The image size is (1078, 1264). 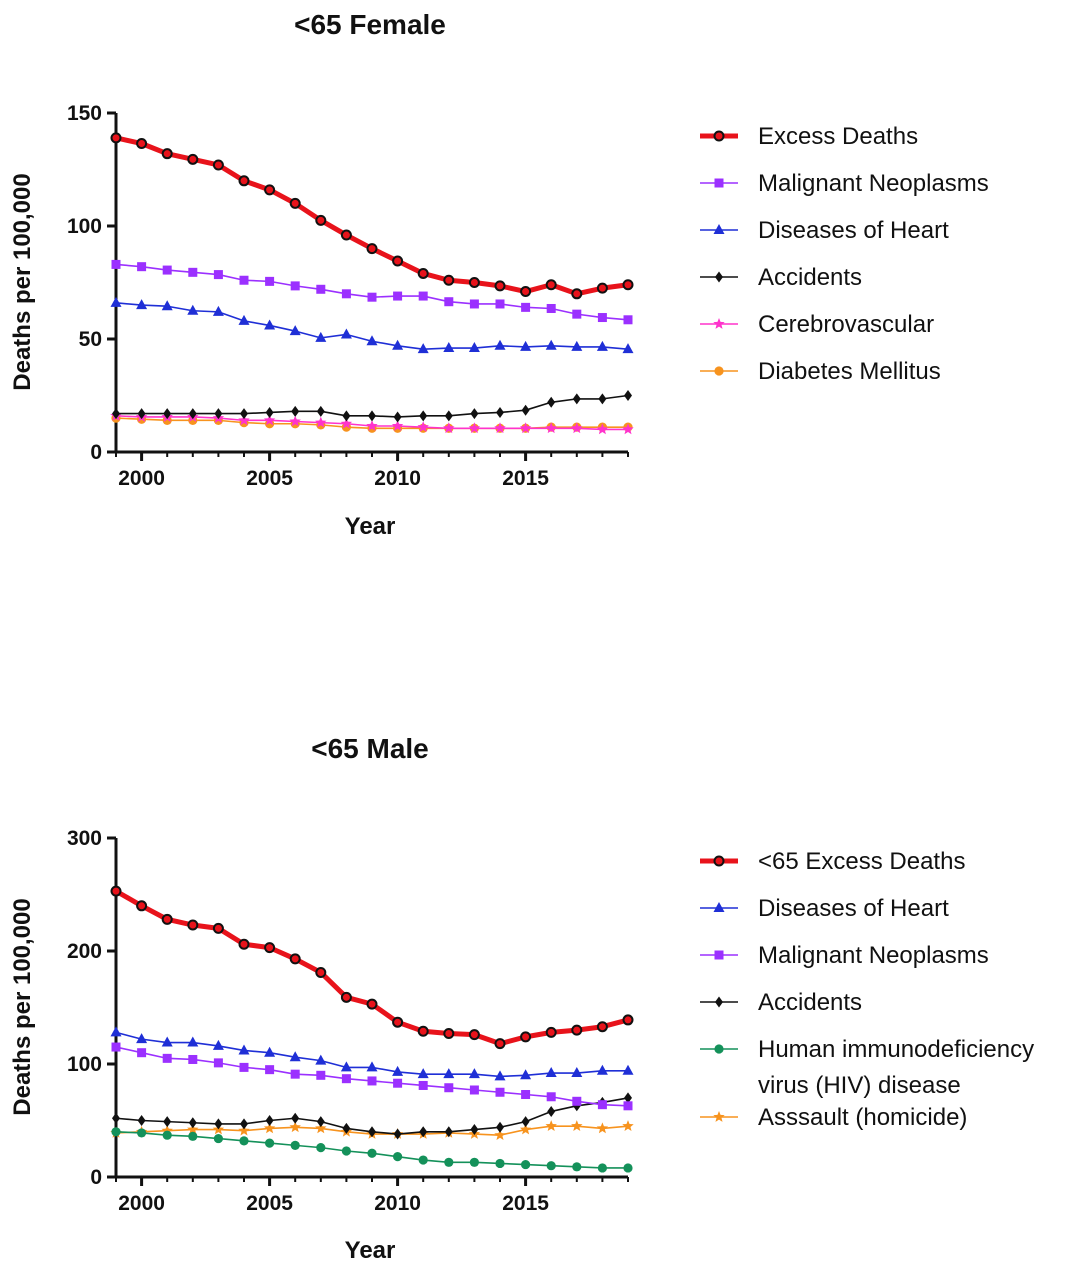 What do you see at coordinates (84, 113) in the screenshot?
I see `y-tick-label: 150` at bounding box center [84, 113].